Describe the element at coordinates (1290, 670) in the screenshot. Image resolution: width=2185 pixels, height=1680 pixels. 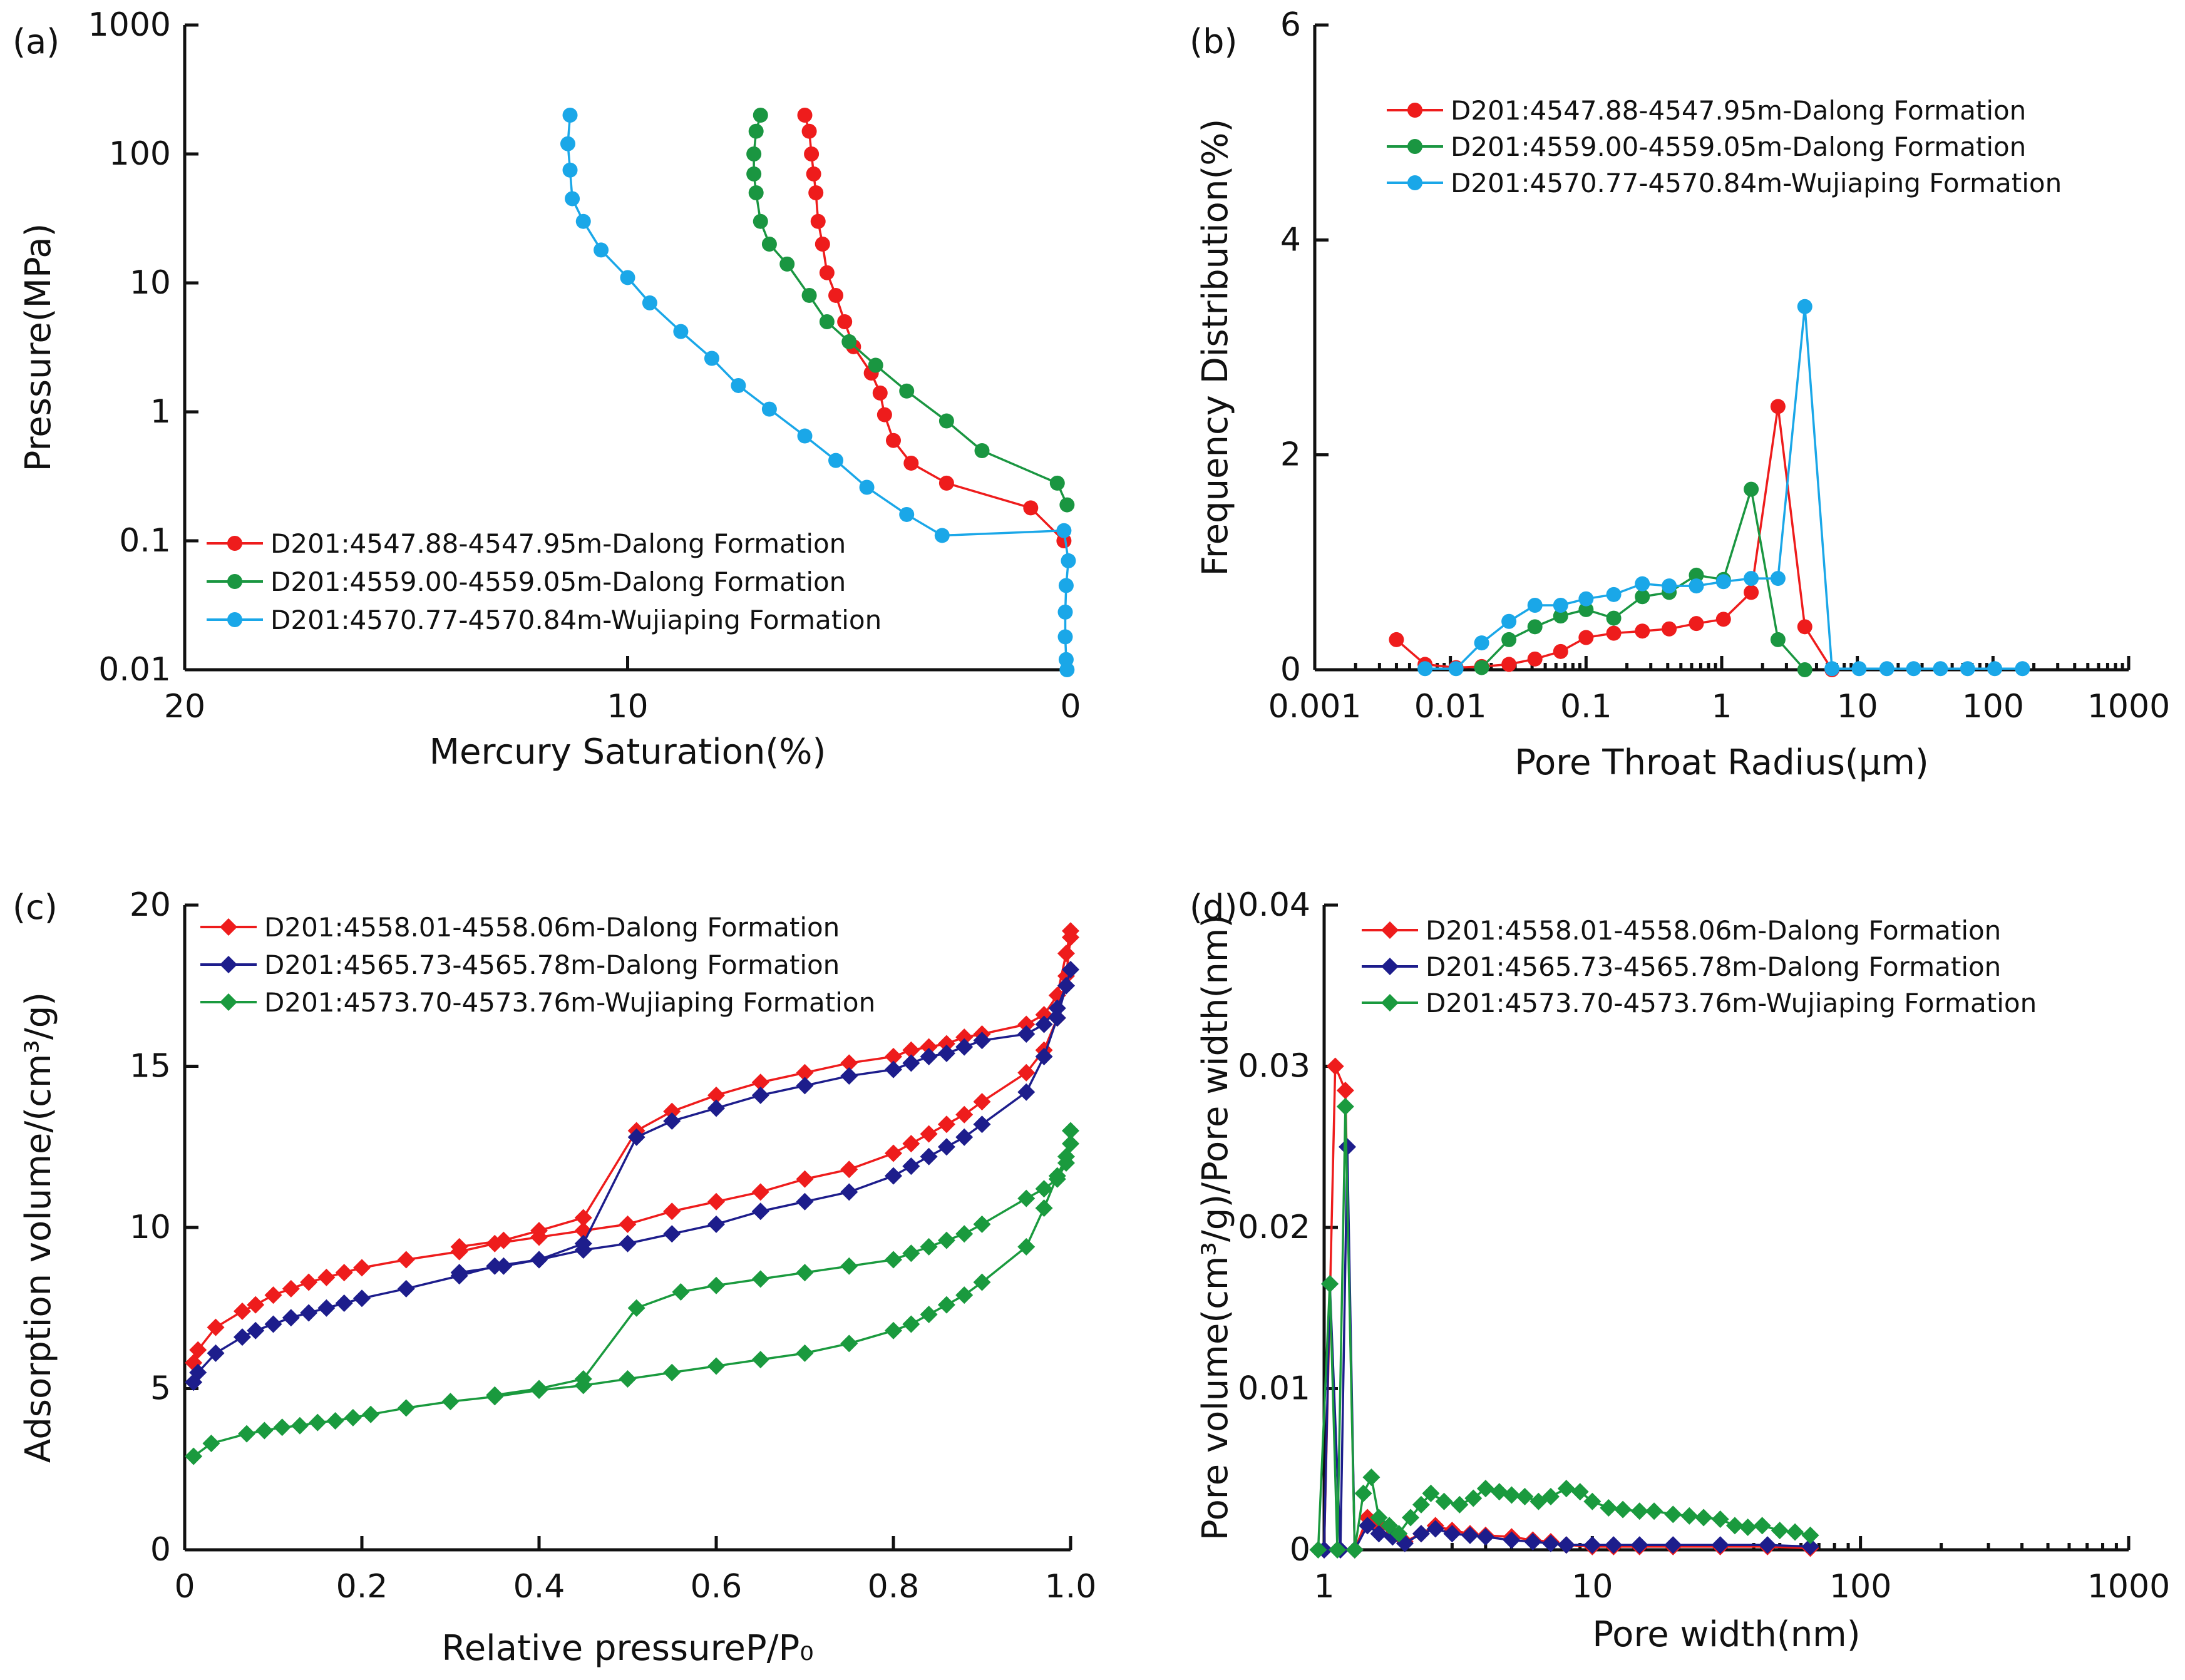
I see `y-tick-label: 0` at that location.